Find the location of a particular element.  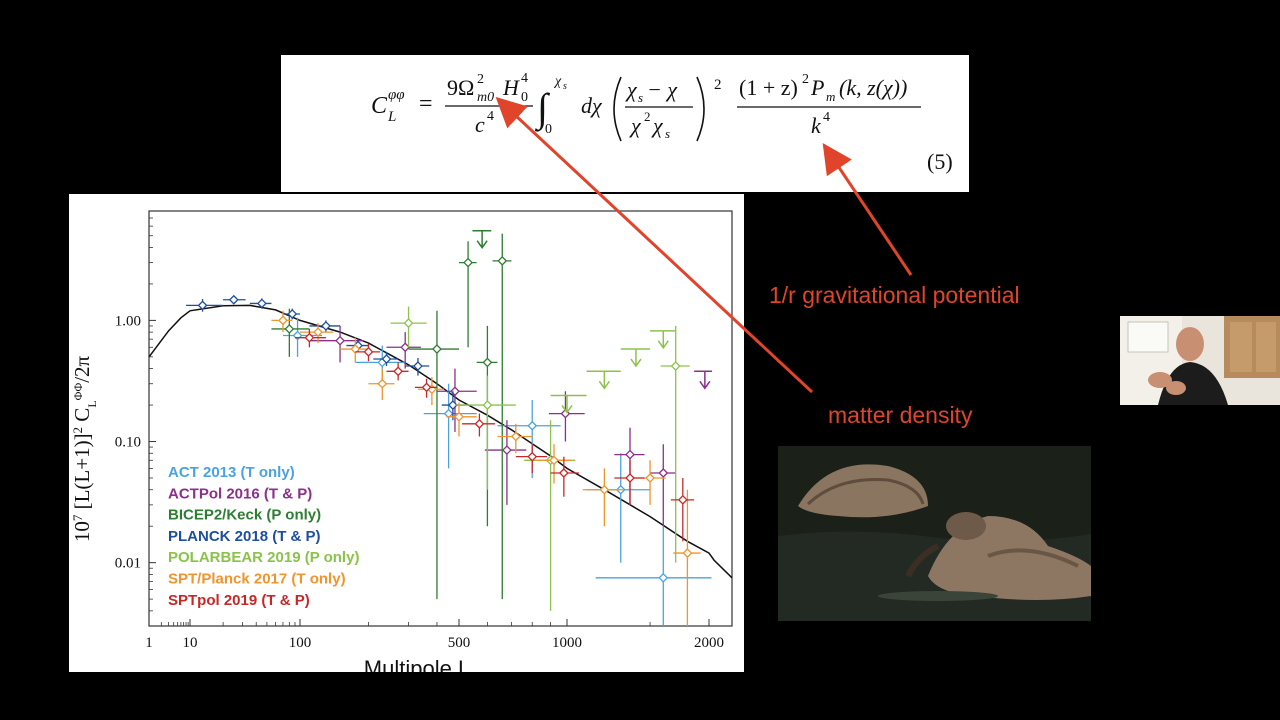

eq-frac2-num: (1 + z) is located at coordinates (768, 87).